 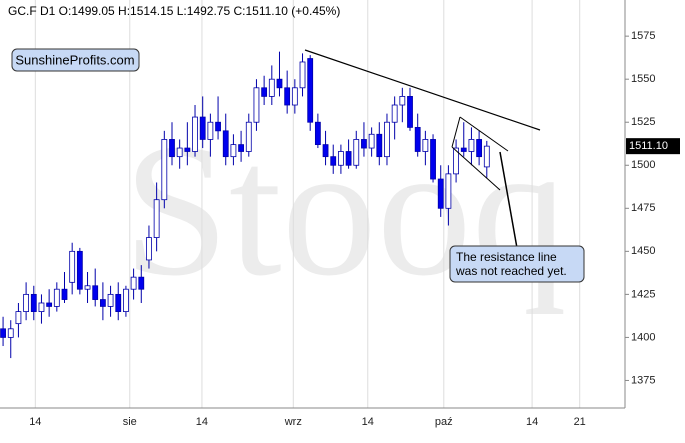 What do you see at coordinates (643, 79) in the screenshot?
I see `y-tick-label: 1550` at bounding box center [643, 79].